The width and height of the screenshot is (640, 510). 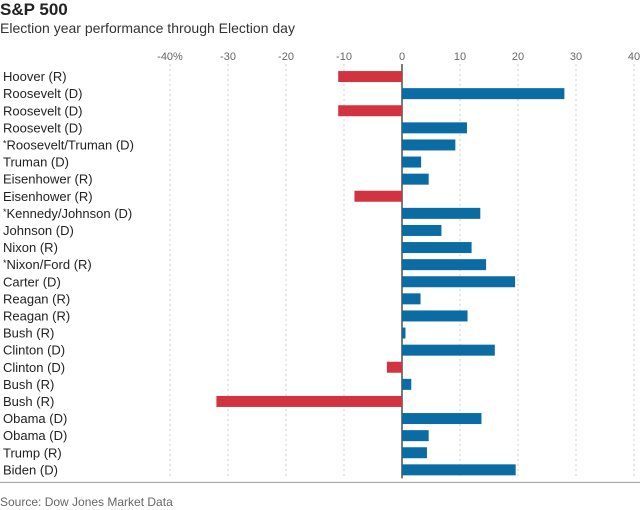 What do you see at coordinates (518, 57) in the screenshot?
I see `x-tick-label: 20` at bounding box center [518, 57].